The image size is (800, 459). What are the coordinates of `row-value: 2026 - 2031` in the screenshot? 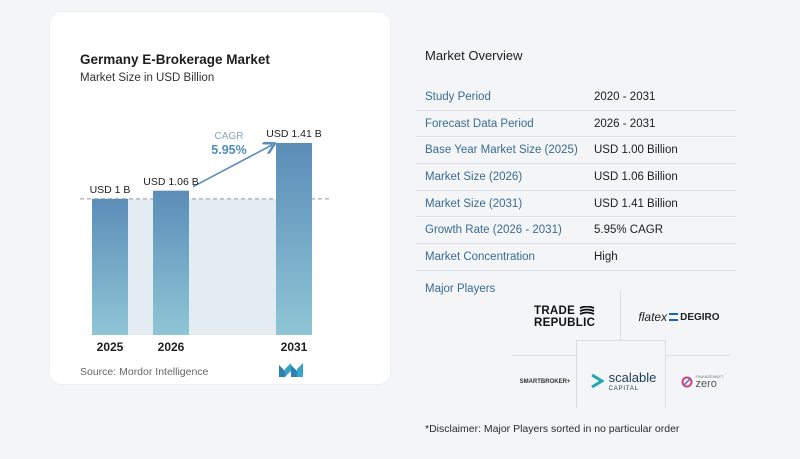 It's located at (625, 123).